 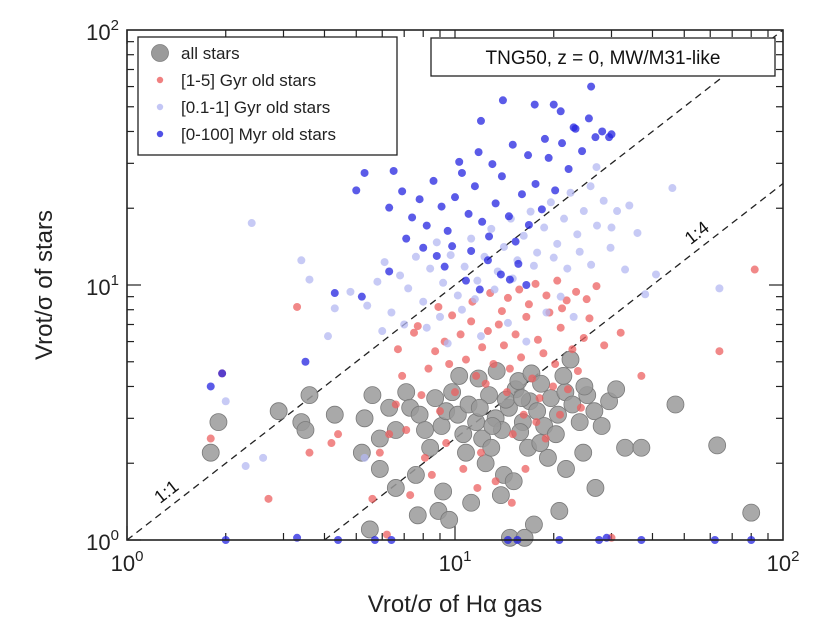 I want to click on legend-marker-0-100-myr, so click(x=160, y=134).